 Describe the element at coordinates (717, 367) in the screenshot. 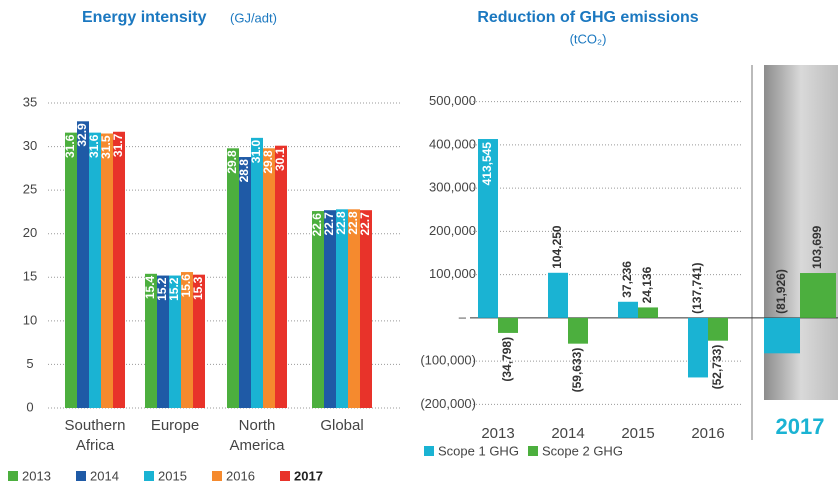

I see `value-label: (52,733)` at that location.